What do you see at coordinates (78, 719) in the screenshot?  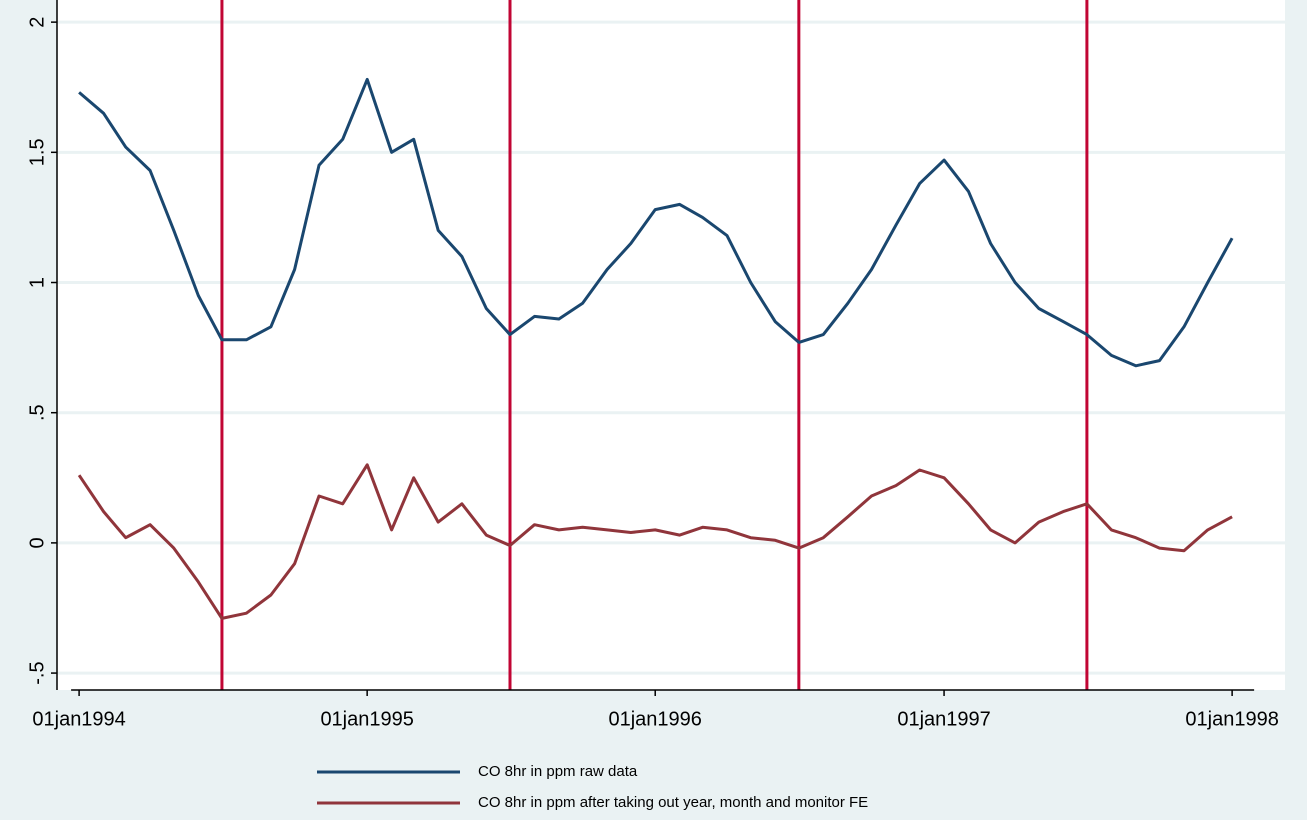 I see `x-tick-label: 01jan1994` at bounding box center [78, 719].